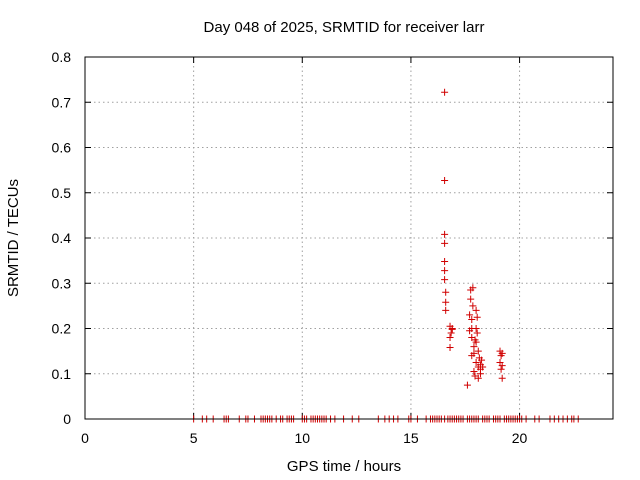 This screenshot has width=640, height=480. What do you see at coordinates (85, 438) in the screenshot?
I see `x-tick-label: 0` at bounding box center [85, 438].